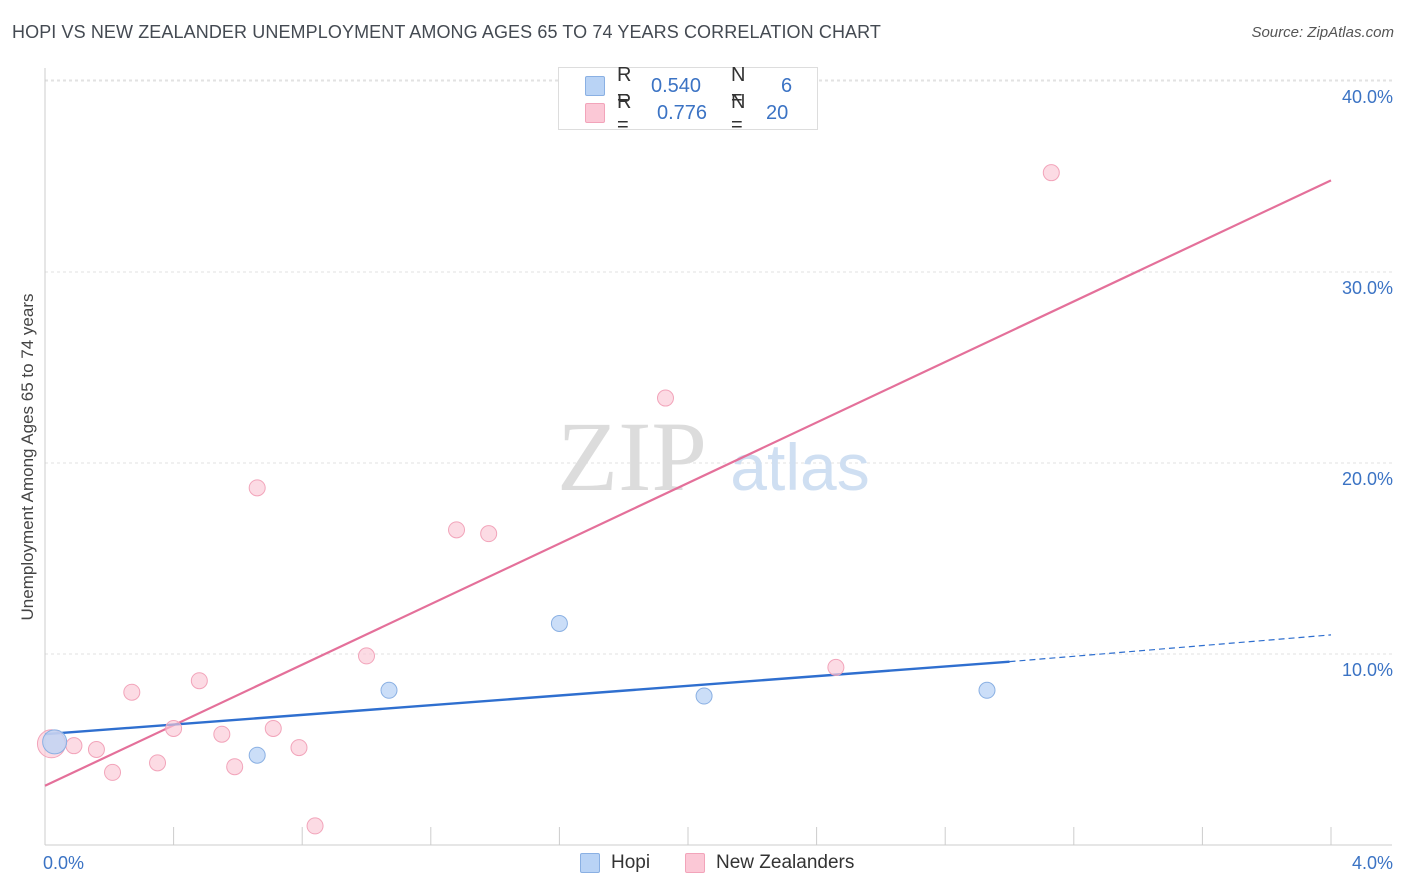 This screenshot has width=1406, height=892. I want to click on x-tick-labels: 0.0% 4.0%, so click(718, 863).